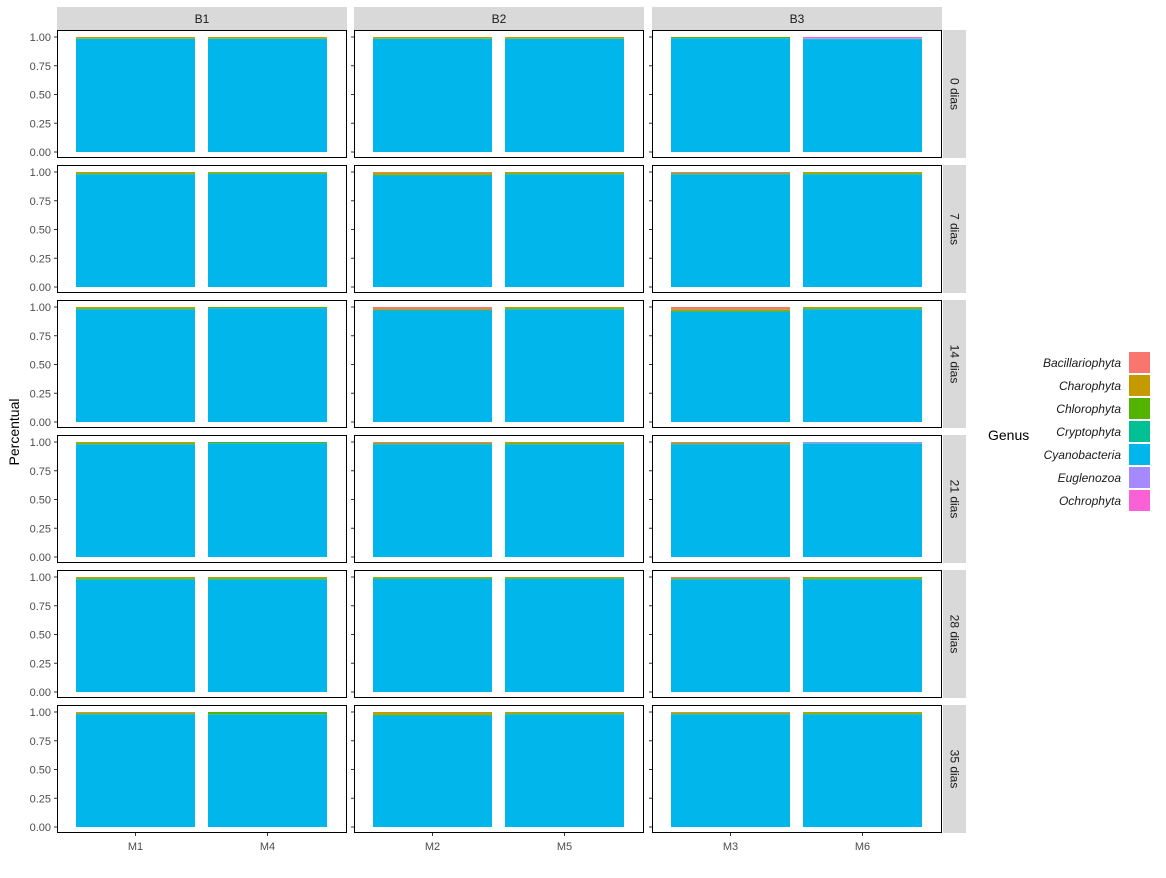 The height and width of the screenshot is (878, 1166). Describe the element at coordinates (40, 38) in the screenshot. I see `y-tick-label: 1.00` at that location.